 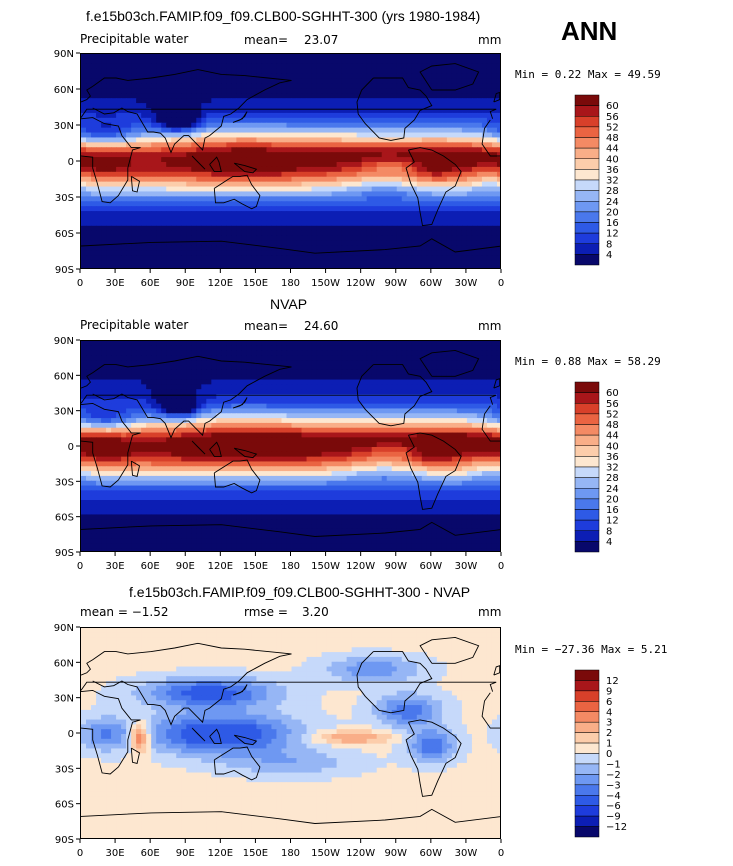 I want to click on panel2-lat-label: 60S, so click(x=64, y=518).